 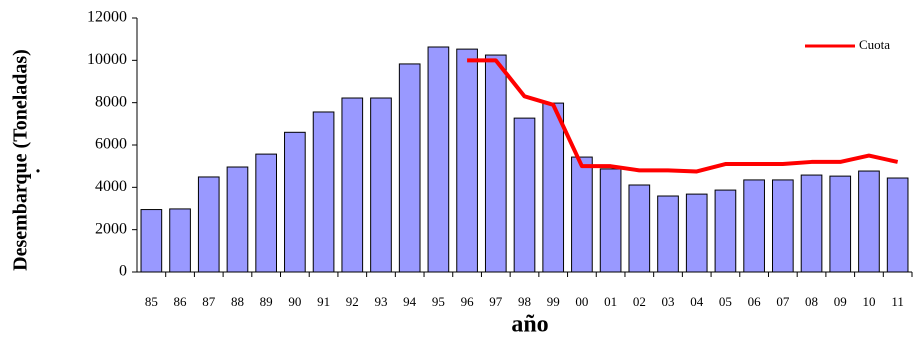 I want to click on x-tick-label: 00, so click(x=581, y=301).